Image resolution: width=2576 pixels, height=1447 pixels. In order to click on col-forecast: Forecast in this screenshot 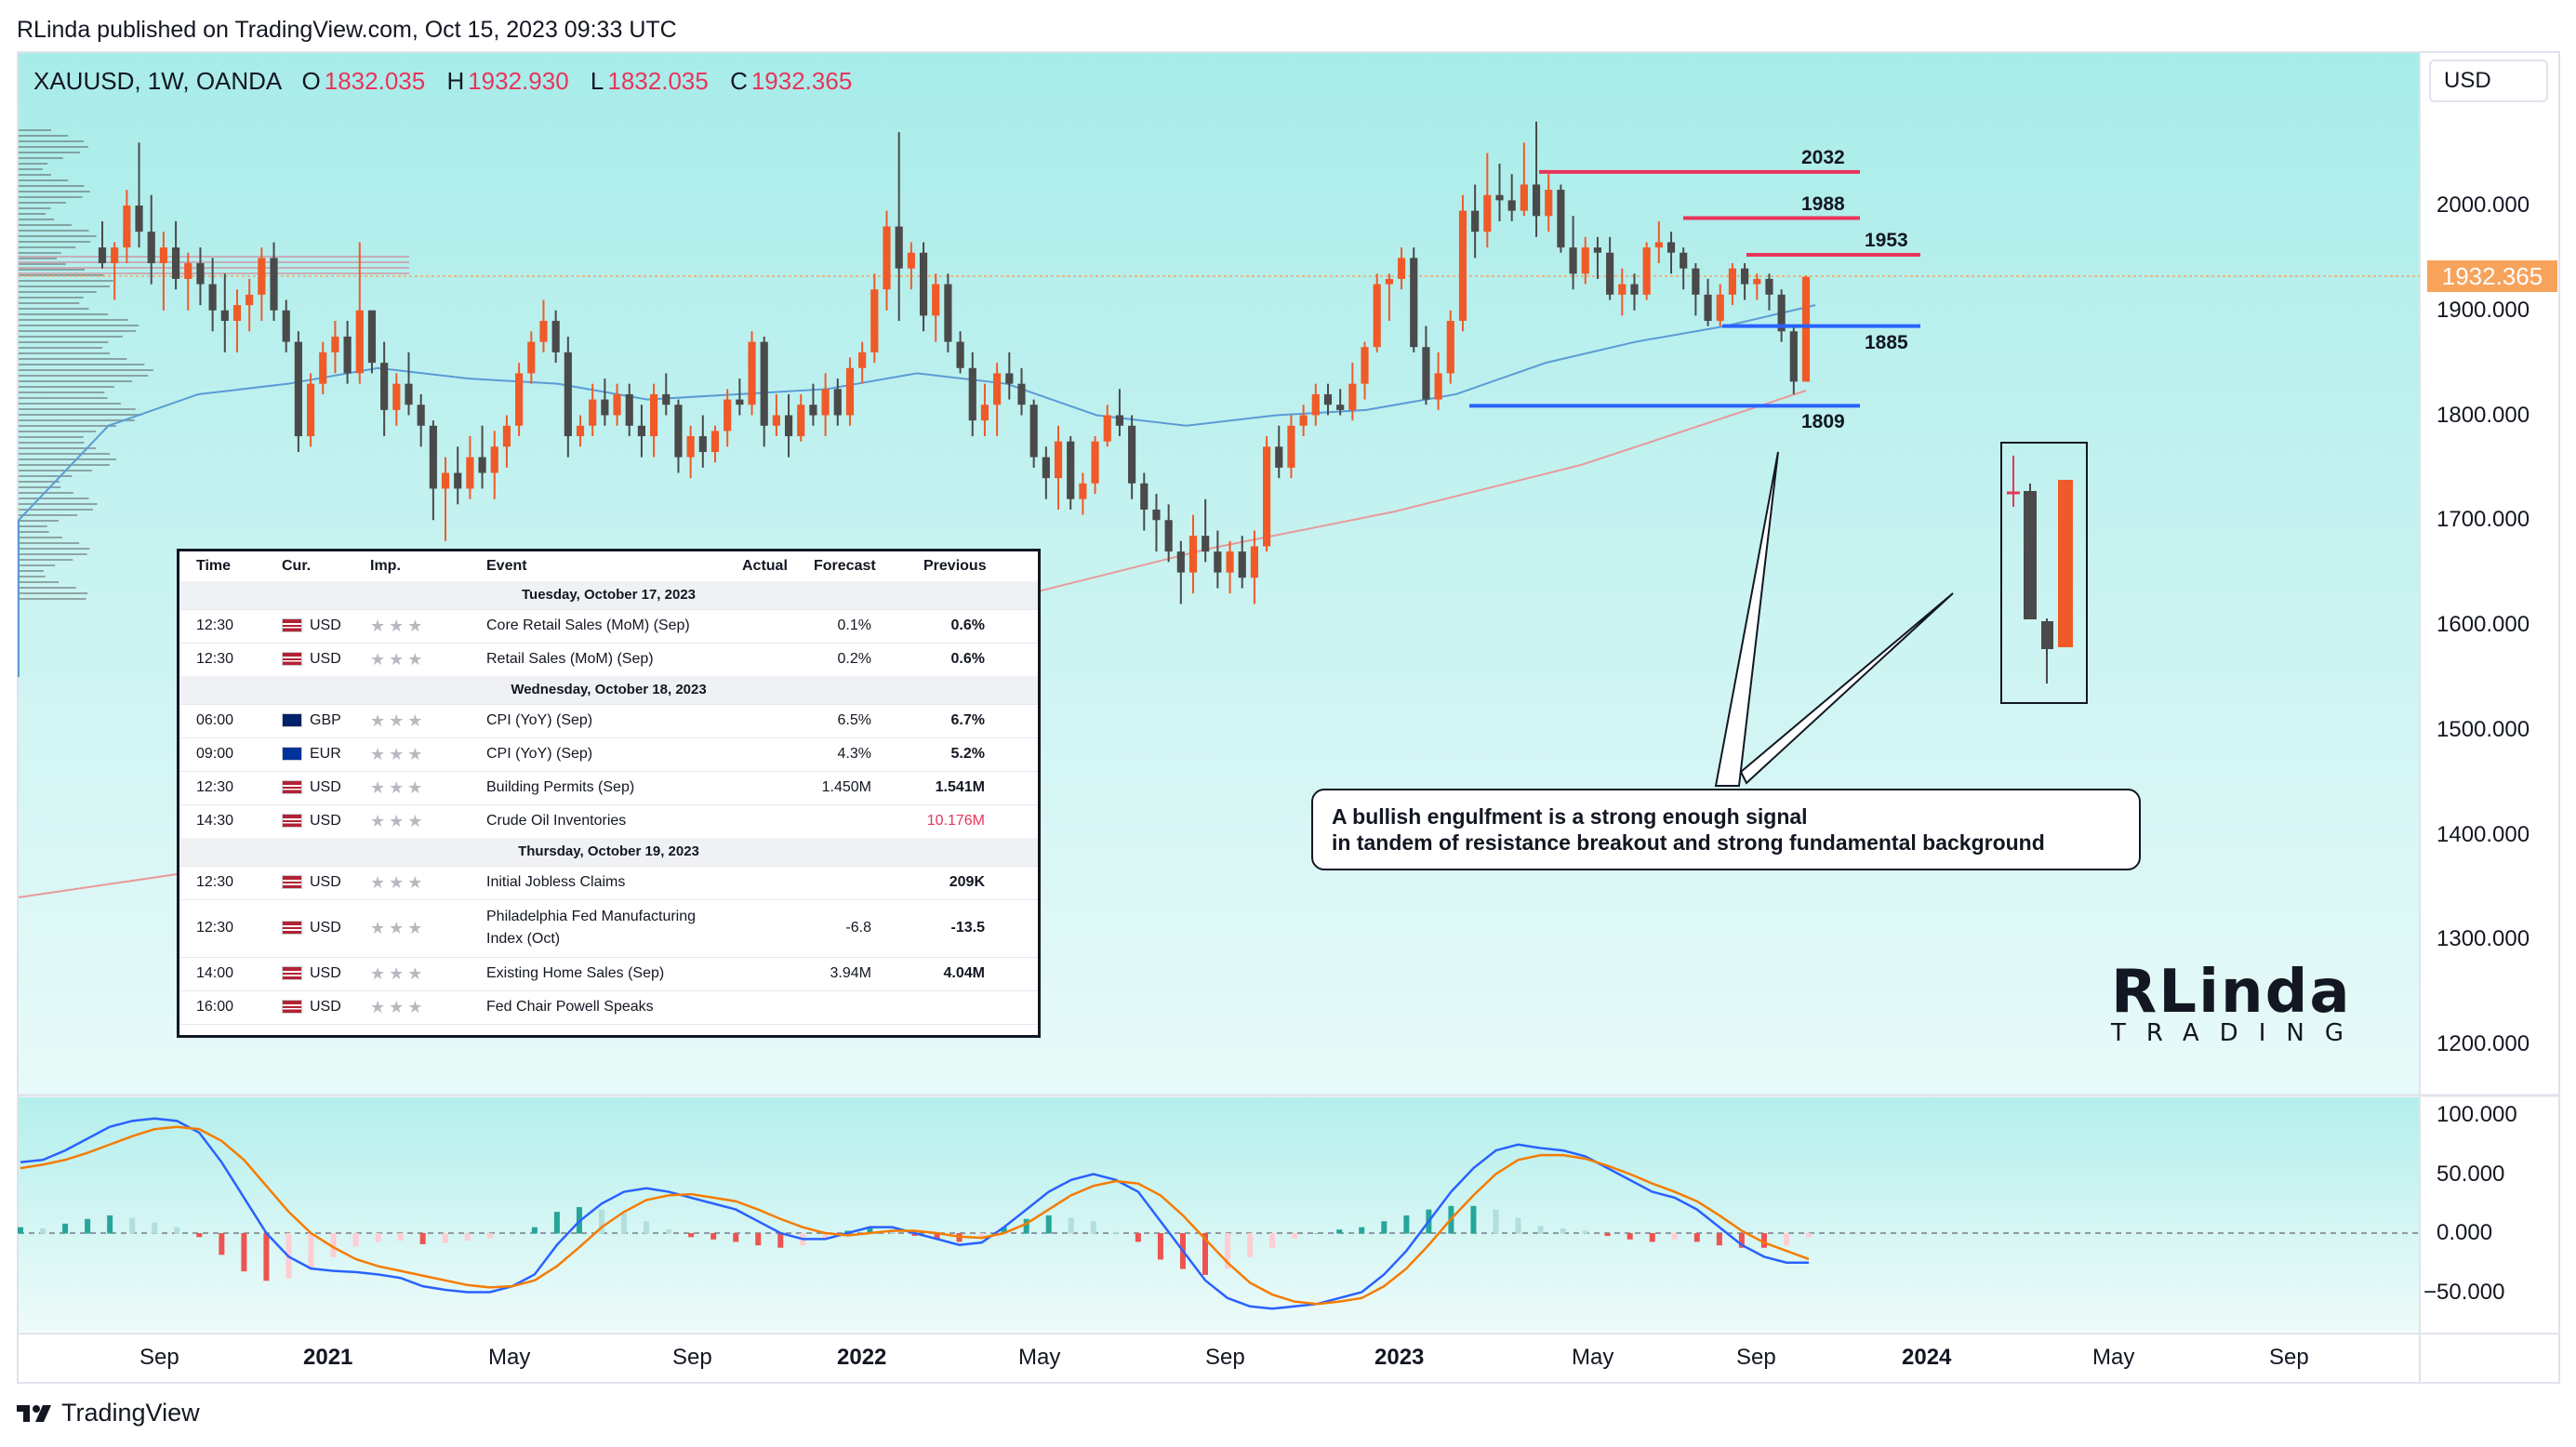, I will do `click(845, 566)`.